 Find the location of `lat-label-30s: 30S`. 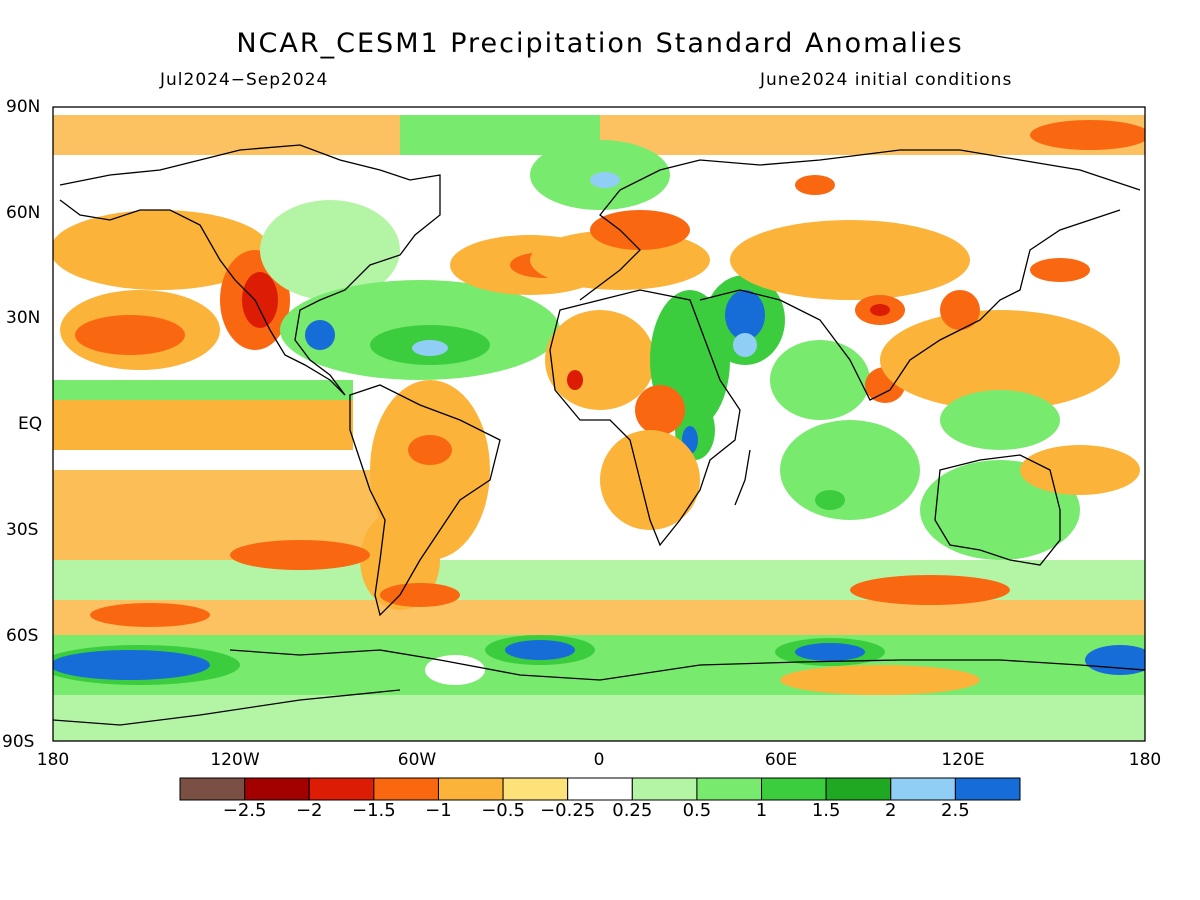

lat-label-30s: 30S is located at coordinates (22, 530).